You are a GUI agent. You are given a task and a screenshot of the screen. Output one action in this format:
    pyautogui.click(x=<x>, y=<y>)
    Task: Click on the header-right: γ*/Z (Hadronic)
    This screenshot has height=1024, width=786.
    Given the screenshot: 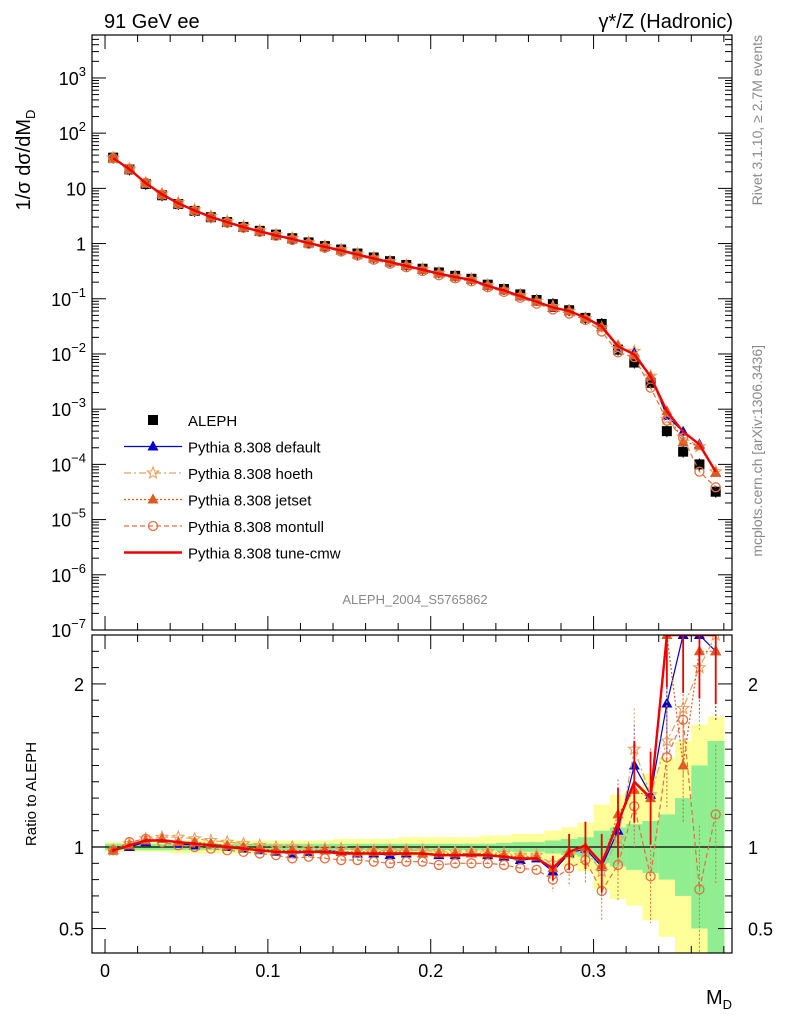 What is the action you would take?
    pyautogui.click(x=666, y=22)
    